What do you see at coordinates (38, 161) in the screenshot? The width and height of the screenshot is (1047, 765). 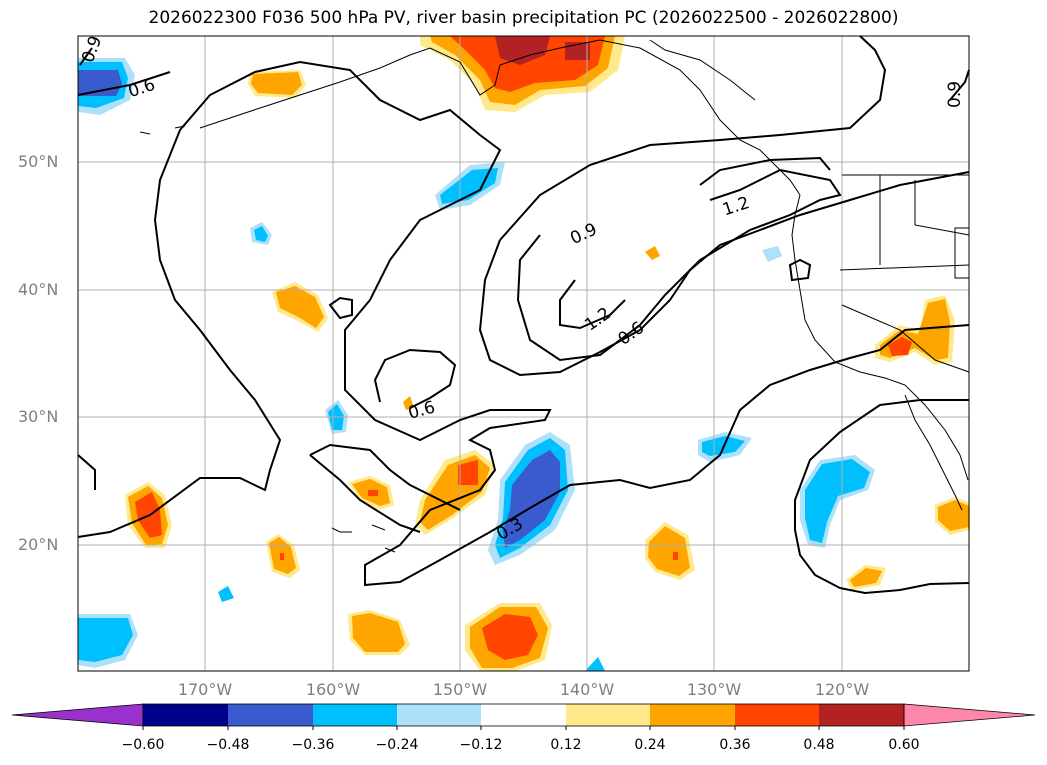 I see `lat-label: 50°N` at bounding box center [38, 161].